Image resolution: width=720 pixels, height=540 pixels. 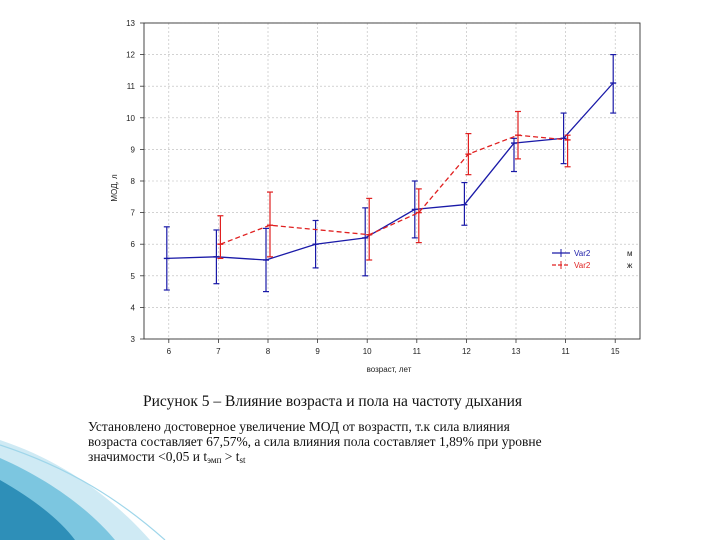 What do you see at coordinates (133, 307) in the screenshot?
I see `y-tick-label: 4` at bounding box center [133, 307].